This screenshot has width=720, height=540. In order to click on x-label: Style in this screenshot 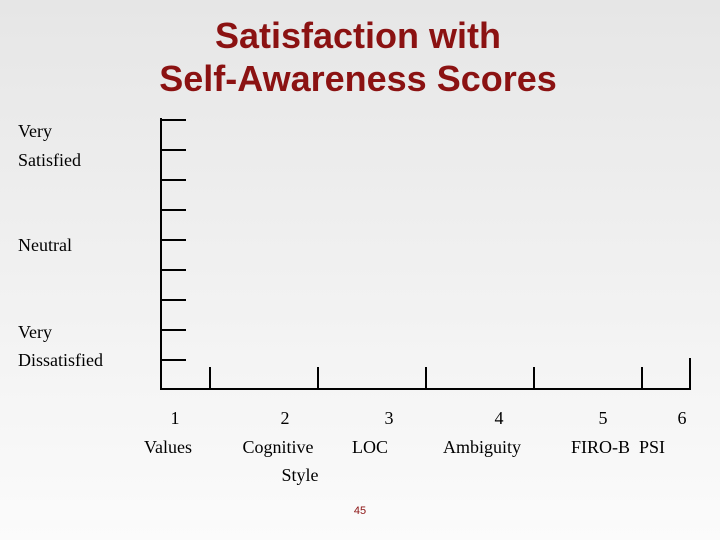, I will do `click(299, 475)`.